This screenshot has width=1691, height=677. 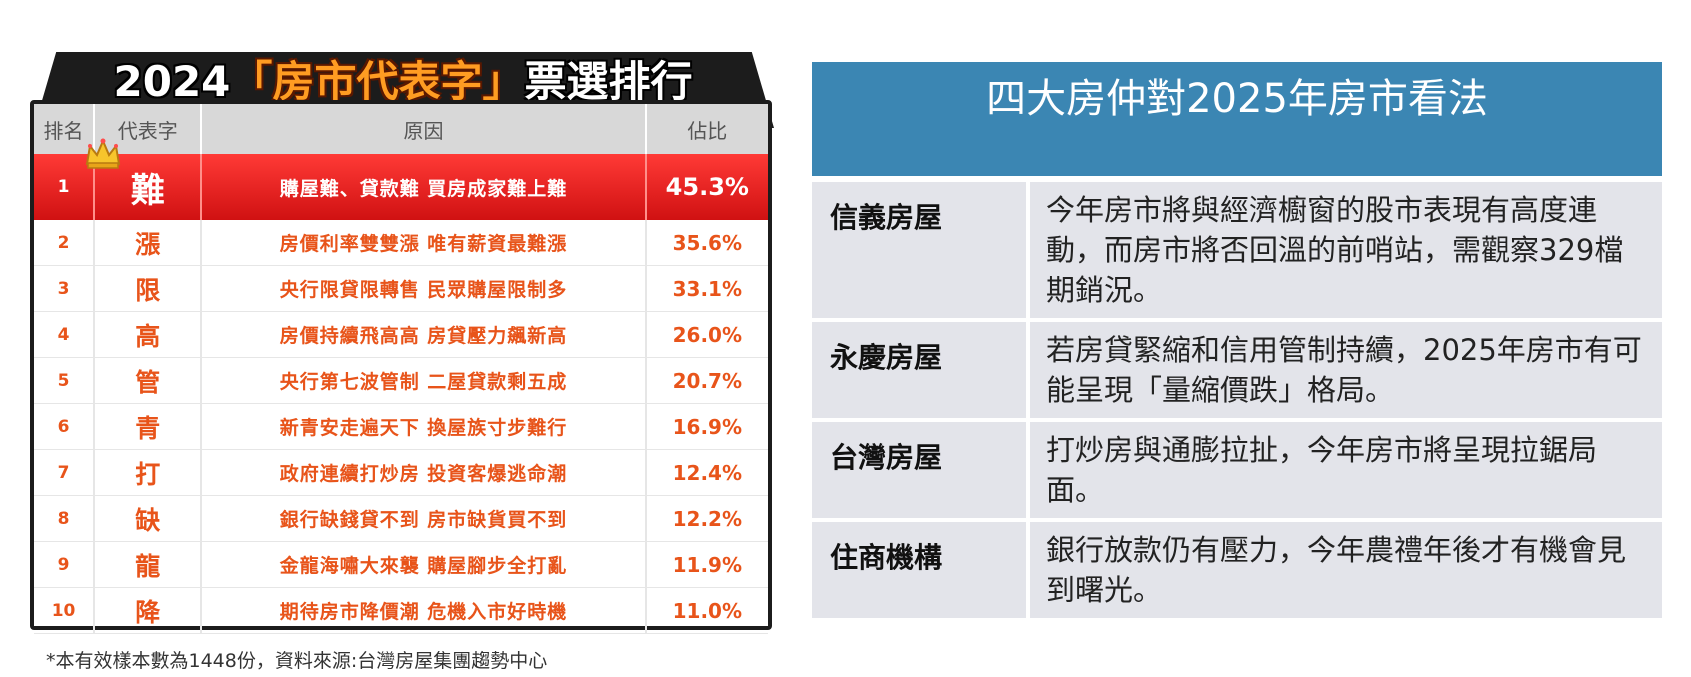 What do you see at coordinates (1346, 470) in the screenshot?
I see `agency-view: 打炒房與通膨拉扯，今年房市將呈現拉鋸局面。` at bounding box center [1346, 470].